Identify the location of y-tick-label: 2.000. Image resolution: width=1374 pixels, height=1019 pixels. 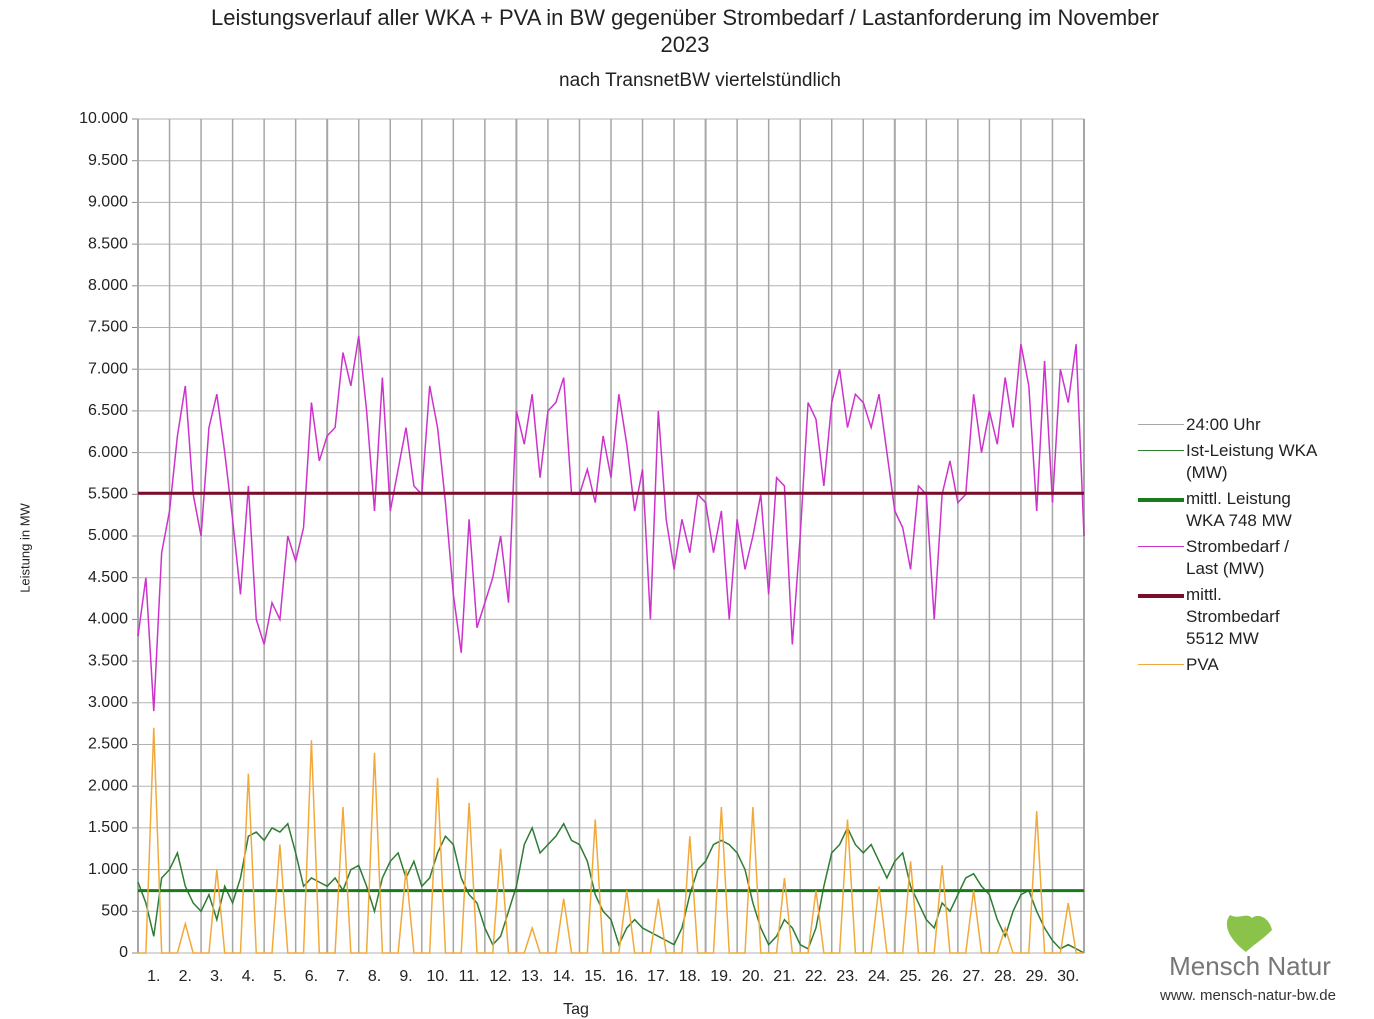
(108, 785).